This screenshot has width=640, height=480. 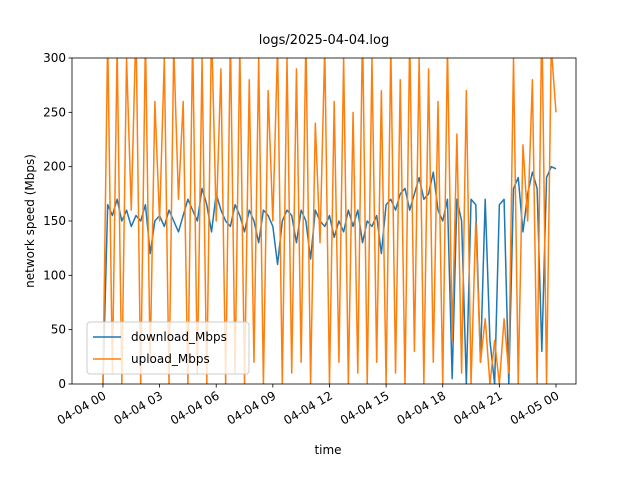 I want to click on legend-label: download_Mbps, so click(x=179, y=337).